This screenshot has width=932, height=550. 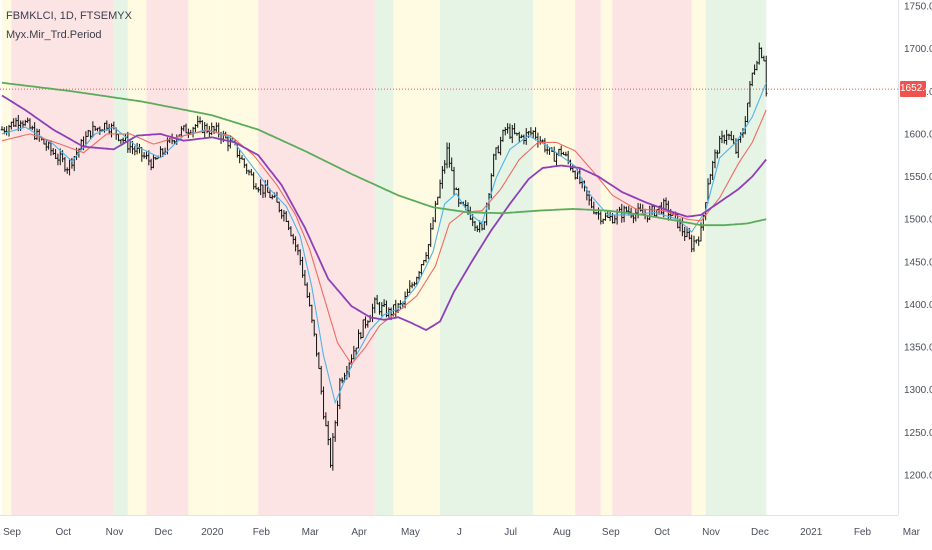 What do you see at coordinates (916, 89) in the screenshot?
I see `last-price-tag: 1652.49` at bounding box center [916, 89].